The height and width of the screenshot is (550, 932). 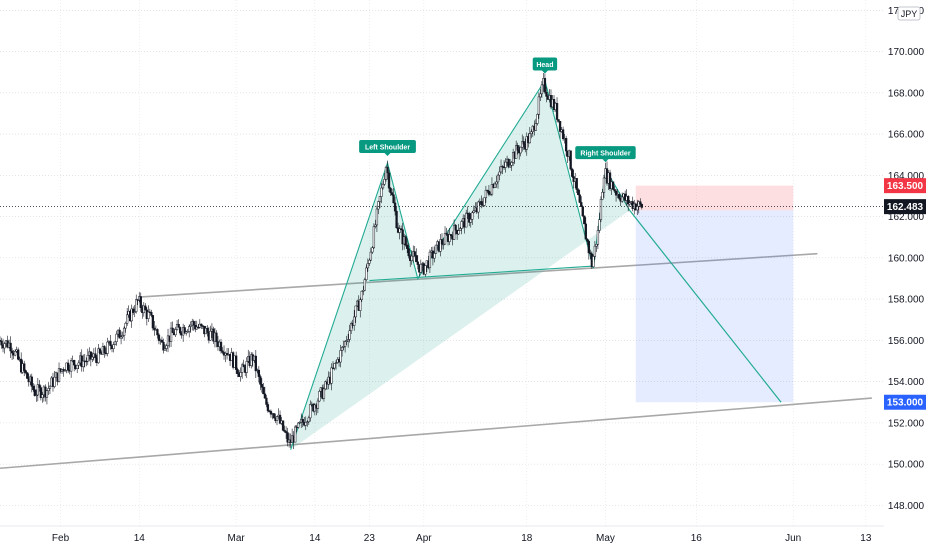 What do you see at coordinates (793, 538) in the screenshot?
I see `x-tick-label: Jun` at bounding box center [793, 538].